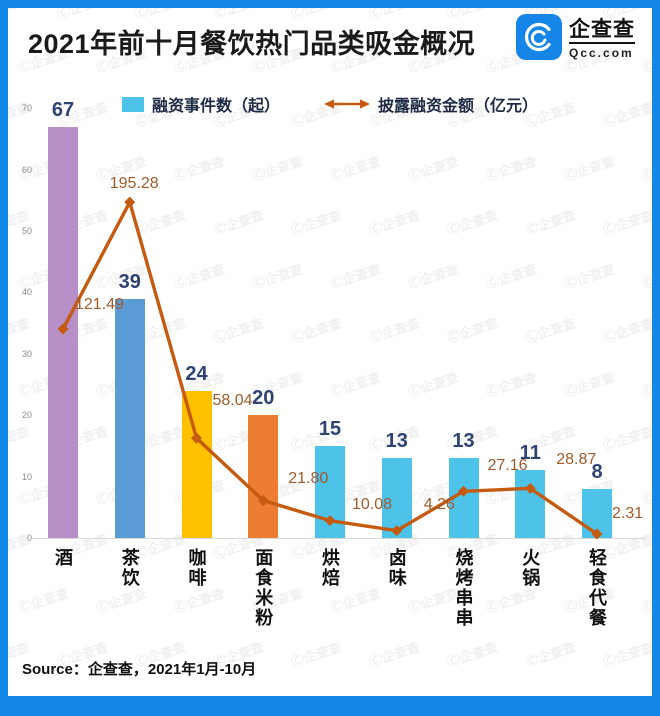 This screenshot has height=716, width=660. Describe the element at coordinates (372, 504) in the screenshot. I see `line-value-label: 10.08` at that location.